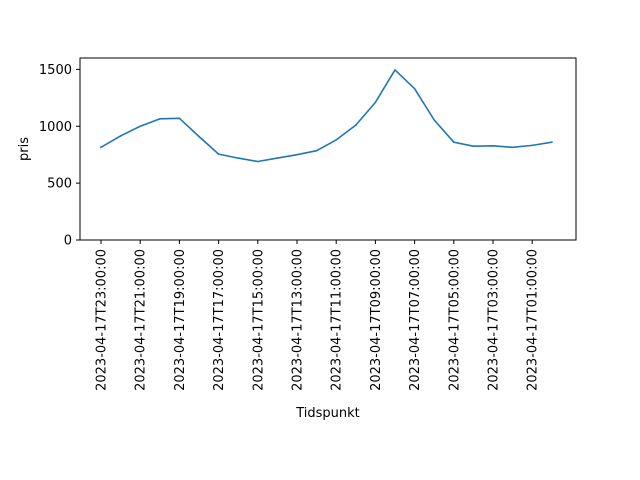 This screenshot has height=480, width=640. I want to click on x-tick-label: 2023-04-17T03:00:00, so click(494, 320).